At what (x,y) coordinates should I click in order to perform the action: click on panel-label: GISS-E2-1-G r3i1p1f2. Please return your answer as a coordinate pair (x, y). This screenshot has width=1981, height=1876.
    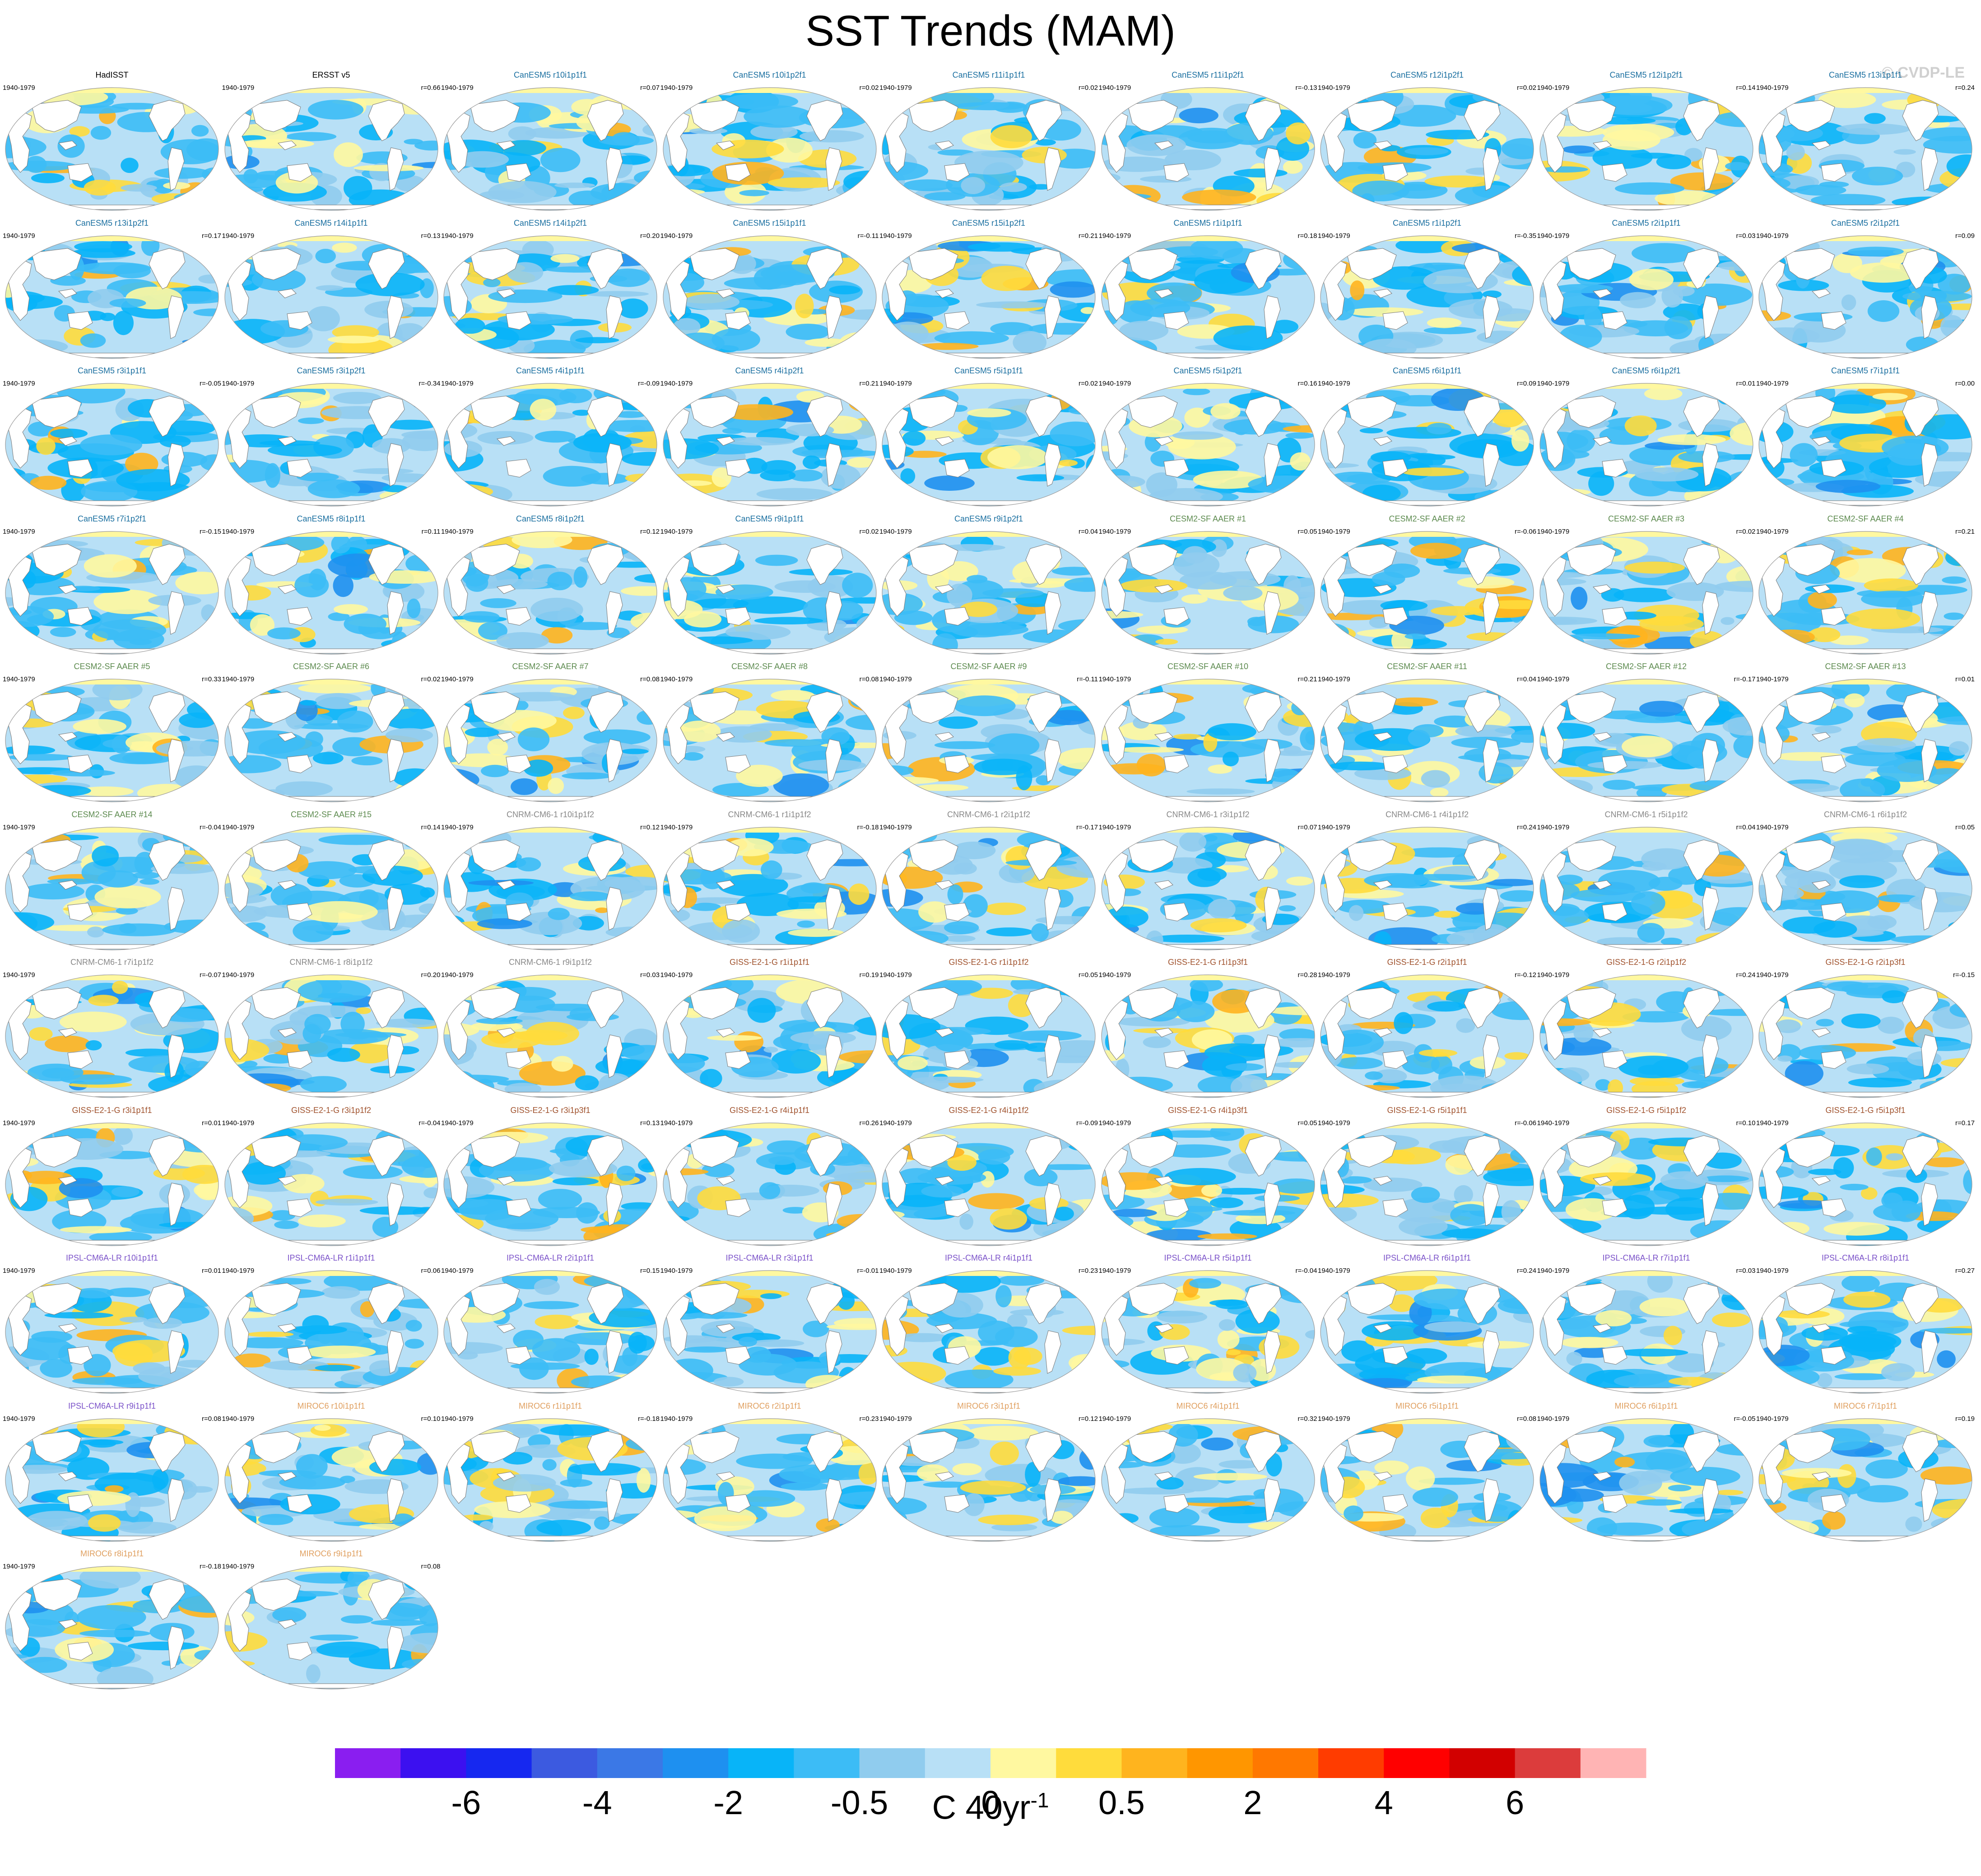
    Looking at the image, I should click on (331, 1110).